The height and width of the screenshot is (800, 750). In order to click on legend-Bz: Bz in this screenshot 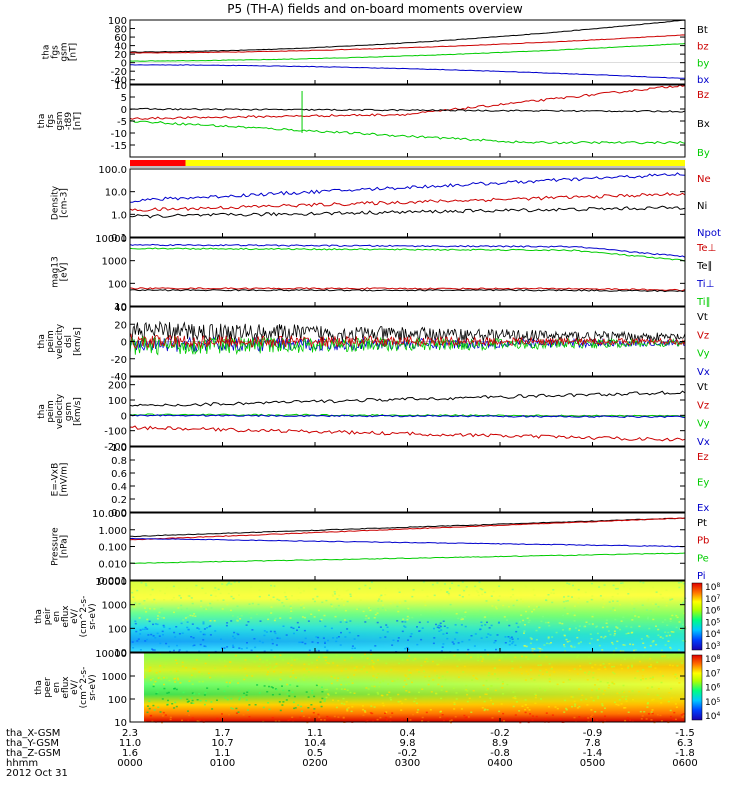, I will do `click(703, 95)`.